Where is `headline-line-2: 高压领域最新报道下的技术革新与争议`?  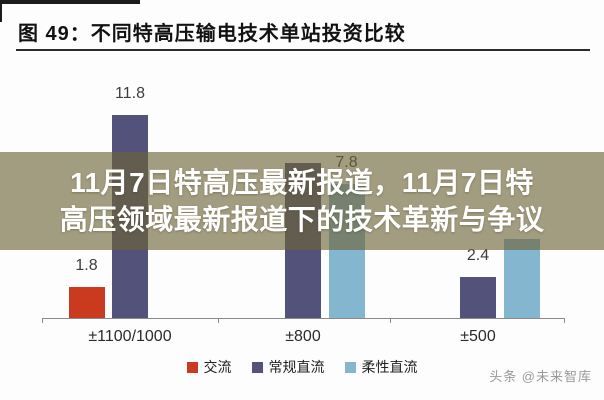 headline-line-2: 高压领域最新报道下的技术革新与争议 is located at coordinates (302, 219).